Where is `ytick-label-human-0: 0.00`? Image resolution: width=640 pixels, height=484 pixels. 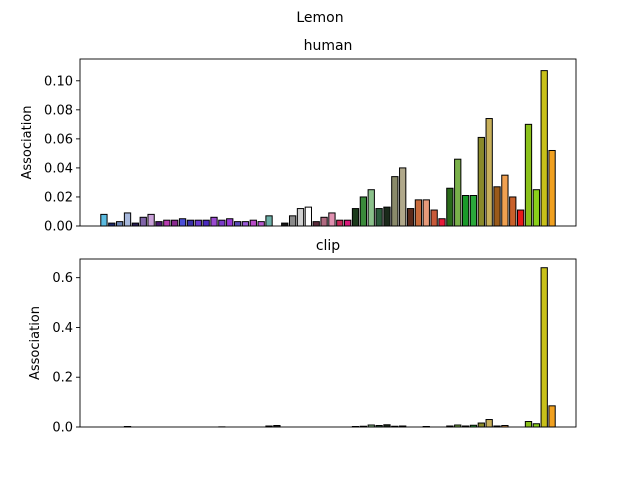 ytick-label-human-0: 0.00 is located at coordinates (58, 227).